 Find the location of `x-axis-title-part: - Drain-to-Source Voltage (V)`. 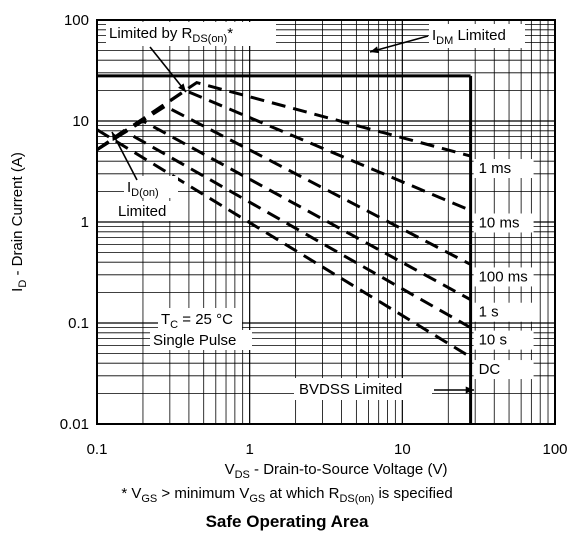

x-axis-title-part: - Drain-to-Source Voltage (V) is located at coordinates (349, 469).